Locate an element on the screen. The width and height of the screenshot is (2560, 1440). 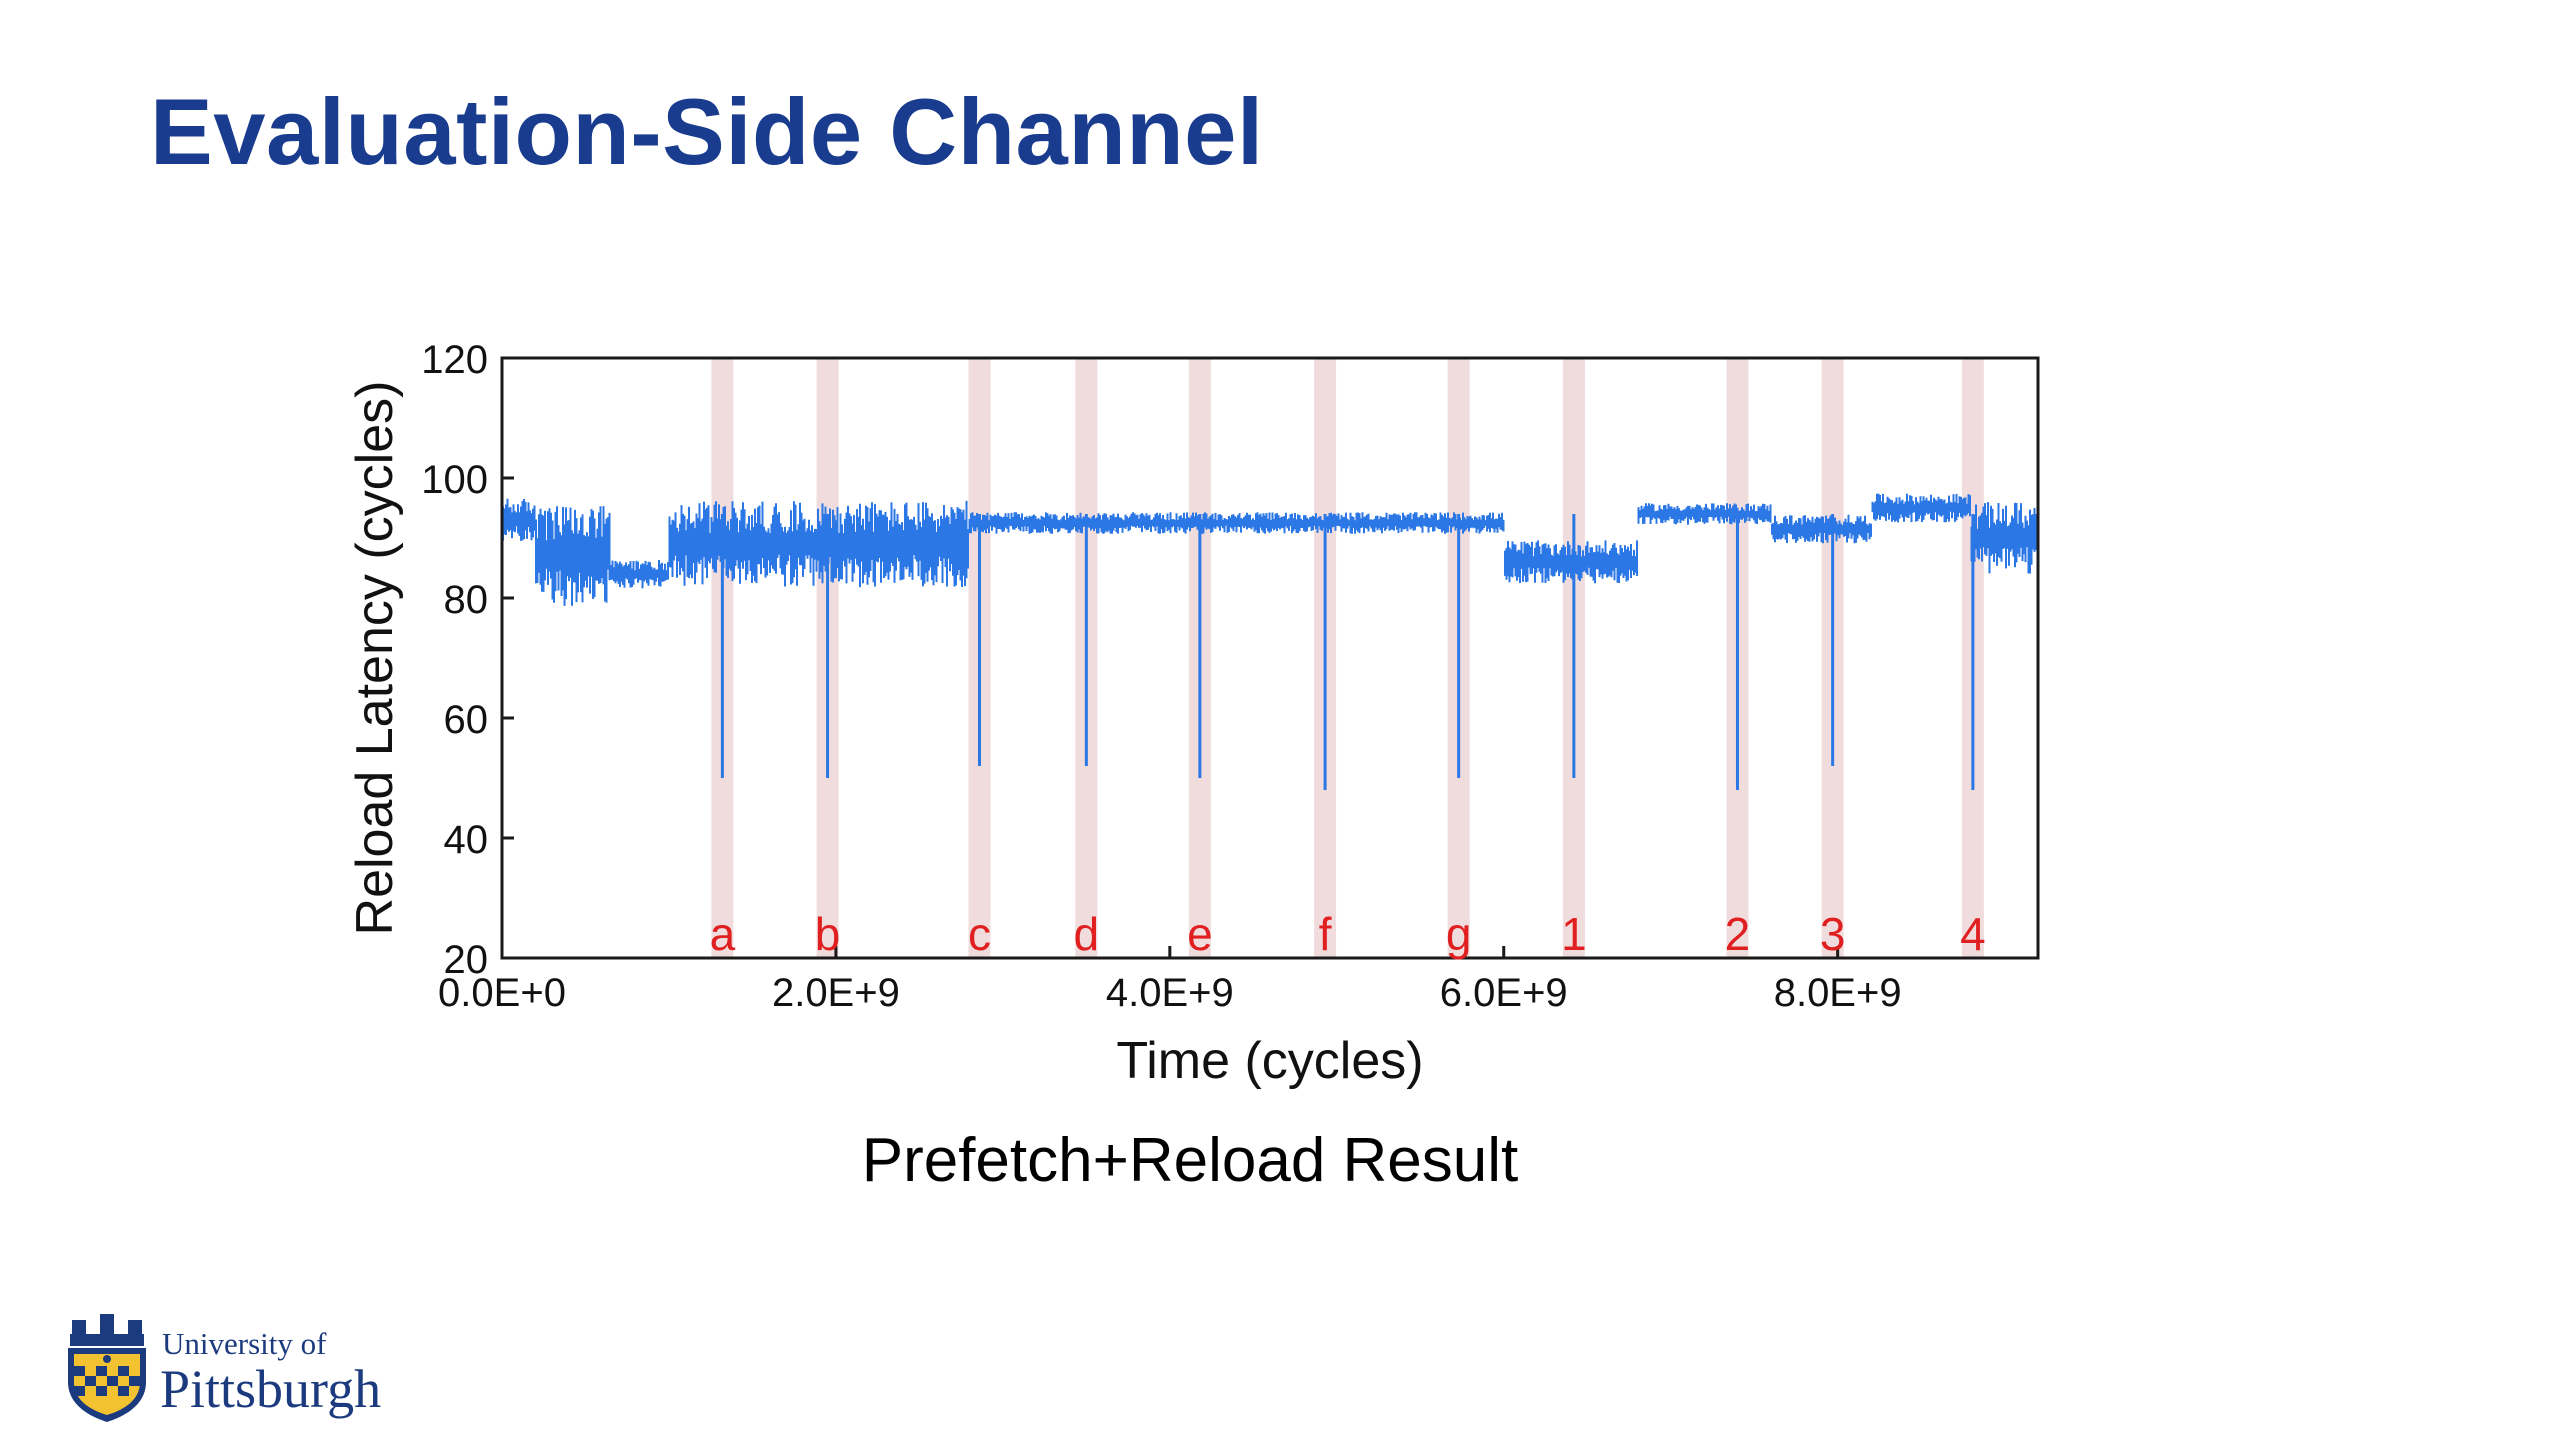
y-tick-label: 60 is located at coordinates (466, 720).